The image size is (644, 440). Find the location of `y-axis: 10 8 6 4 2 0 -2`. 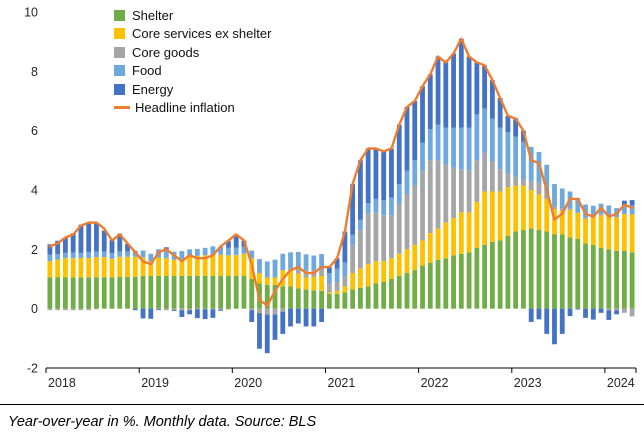

y-axis: 10 8 6 4 2 0 -2 is located at coordinates (31, 191).